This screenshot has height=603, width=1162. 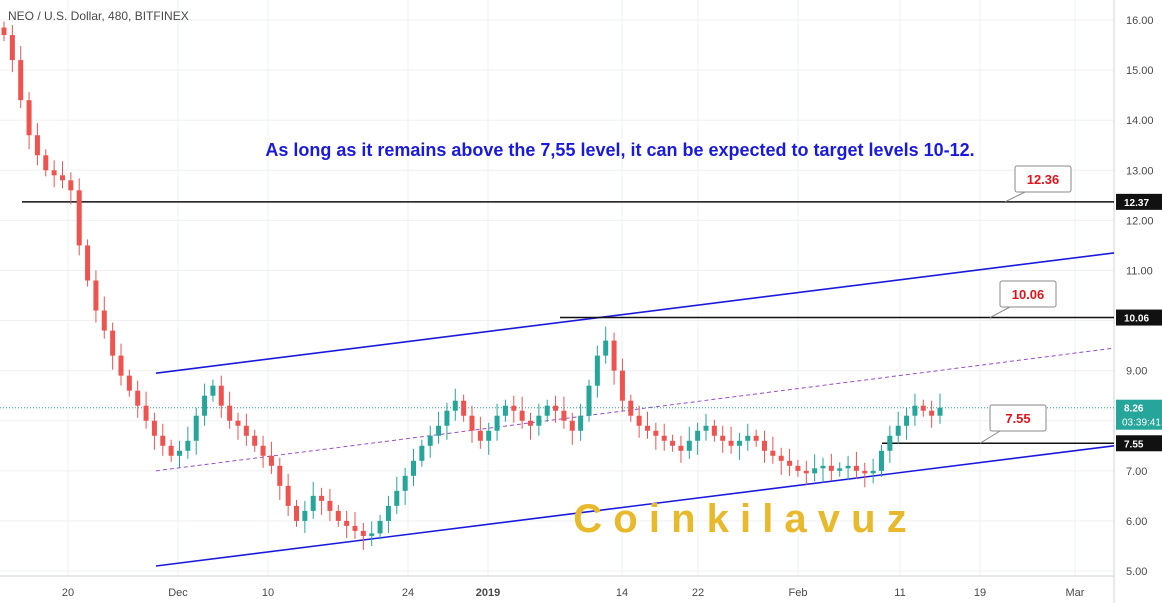 I want to click on current-price-text: 8.26, so click(x=1134, y=409).